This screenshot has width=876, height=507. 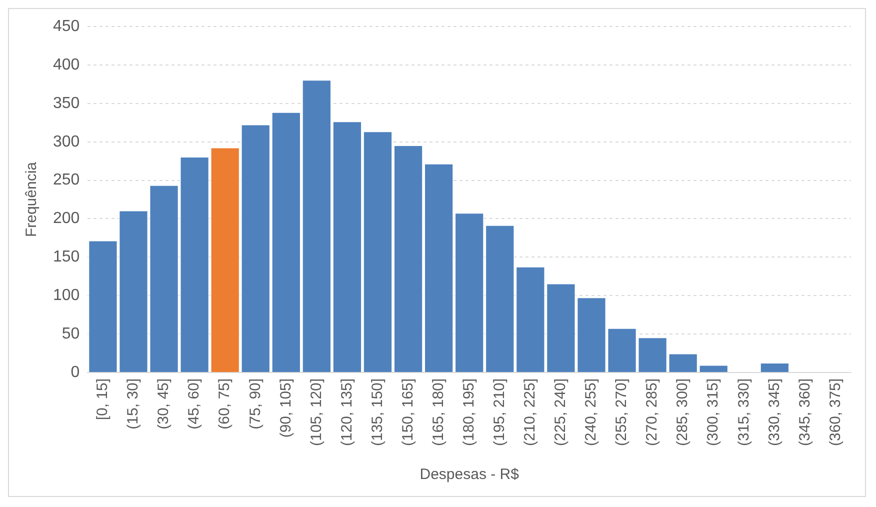 I want to click on x-tick-label: (330, 345], so click(x=774, y=412).